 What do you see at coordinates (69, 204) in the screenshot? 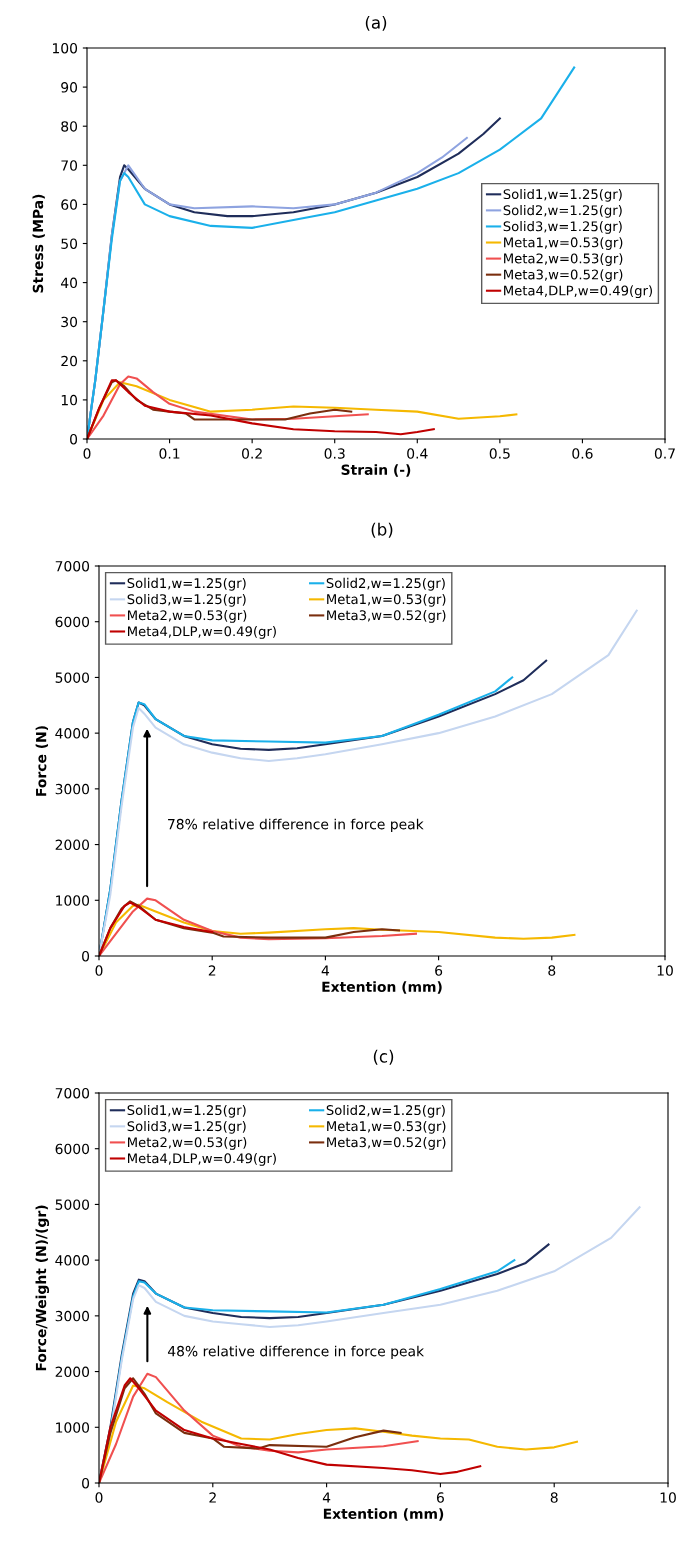
I see `y-tick-label: 60` at bounding box center [69, 204].